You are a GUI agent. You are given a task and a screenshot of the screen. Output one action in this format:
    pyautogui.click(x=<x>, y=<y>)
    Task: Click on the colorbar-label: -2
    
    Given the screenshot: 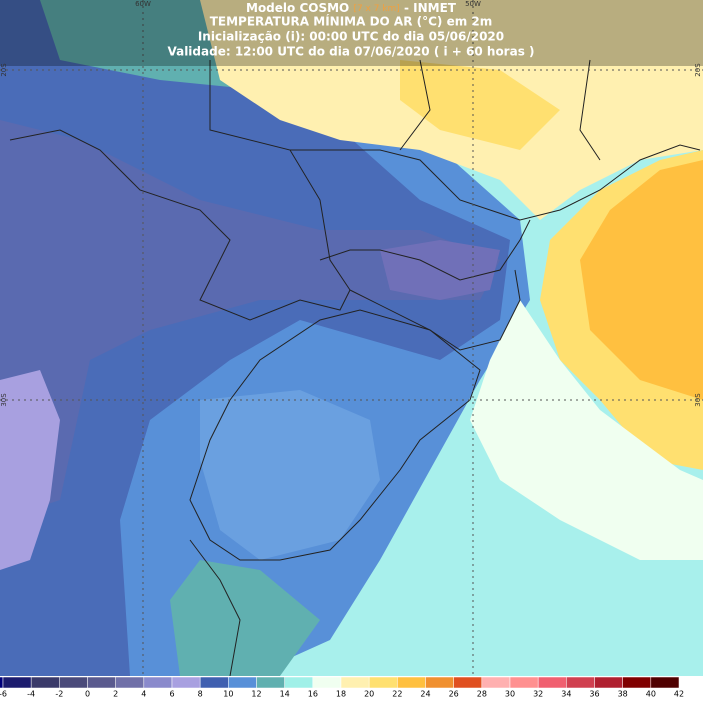 What is the action you would take?
    pyautogui.click(x=59, y=694)
    